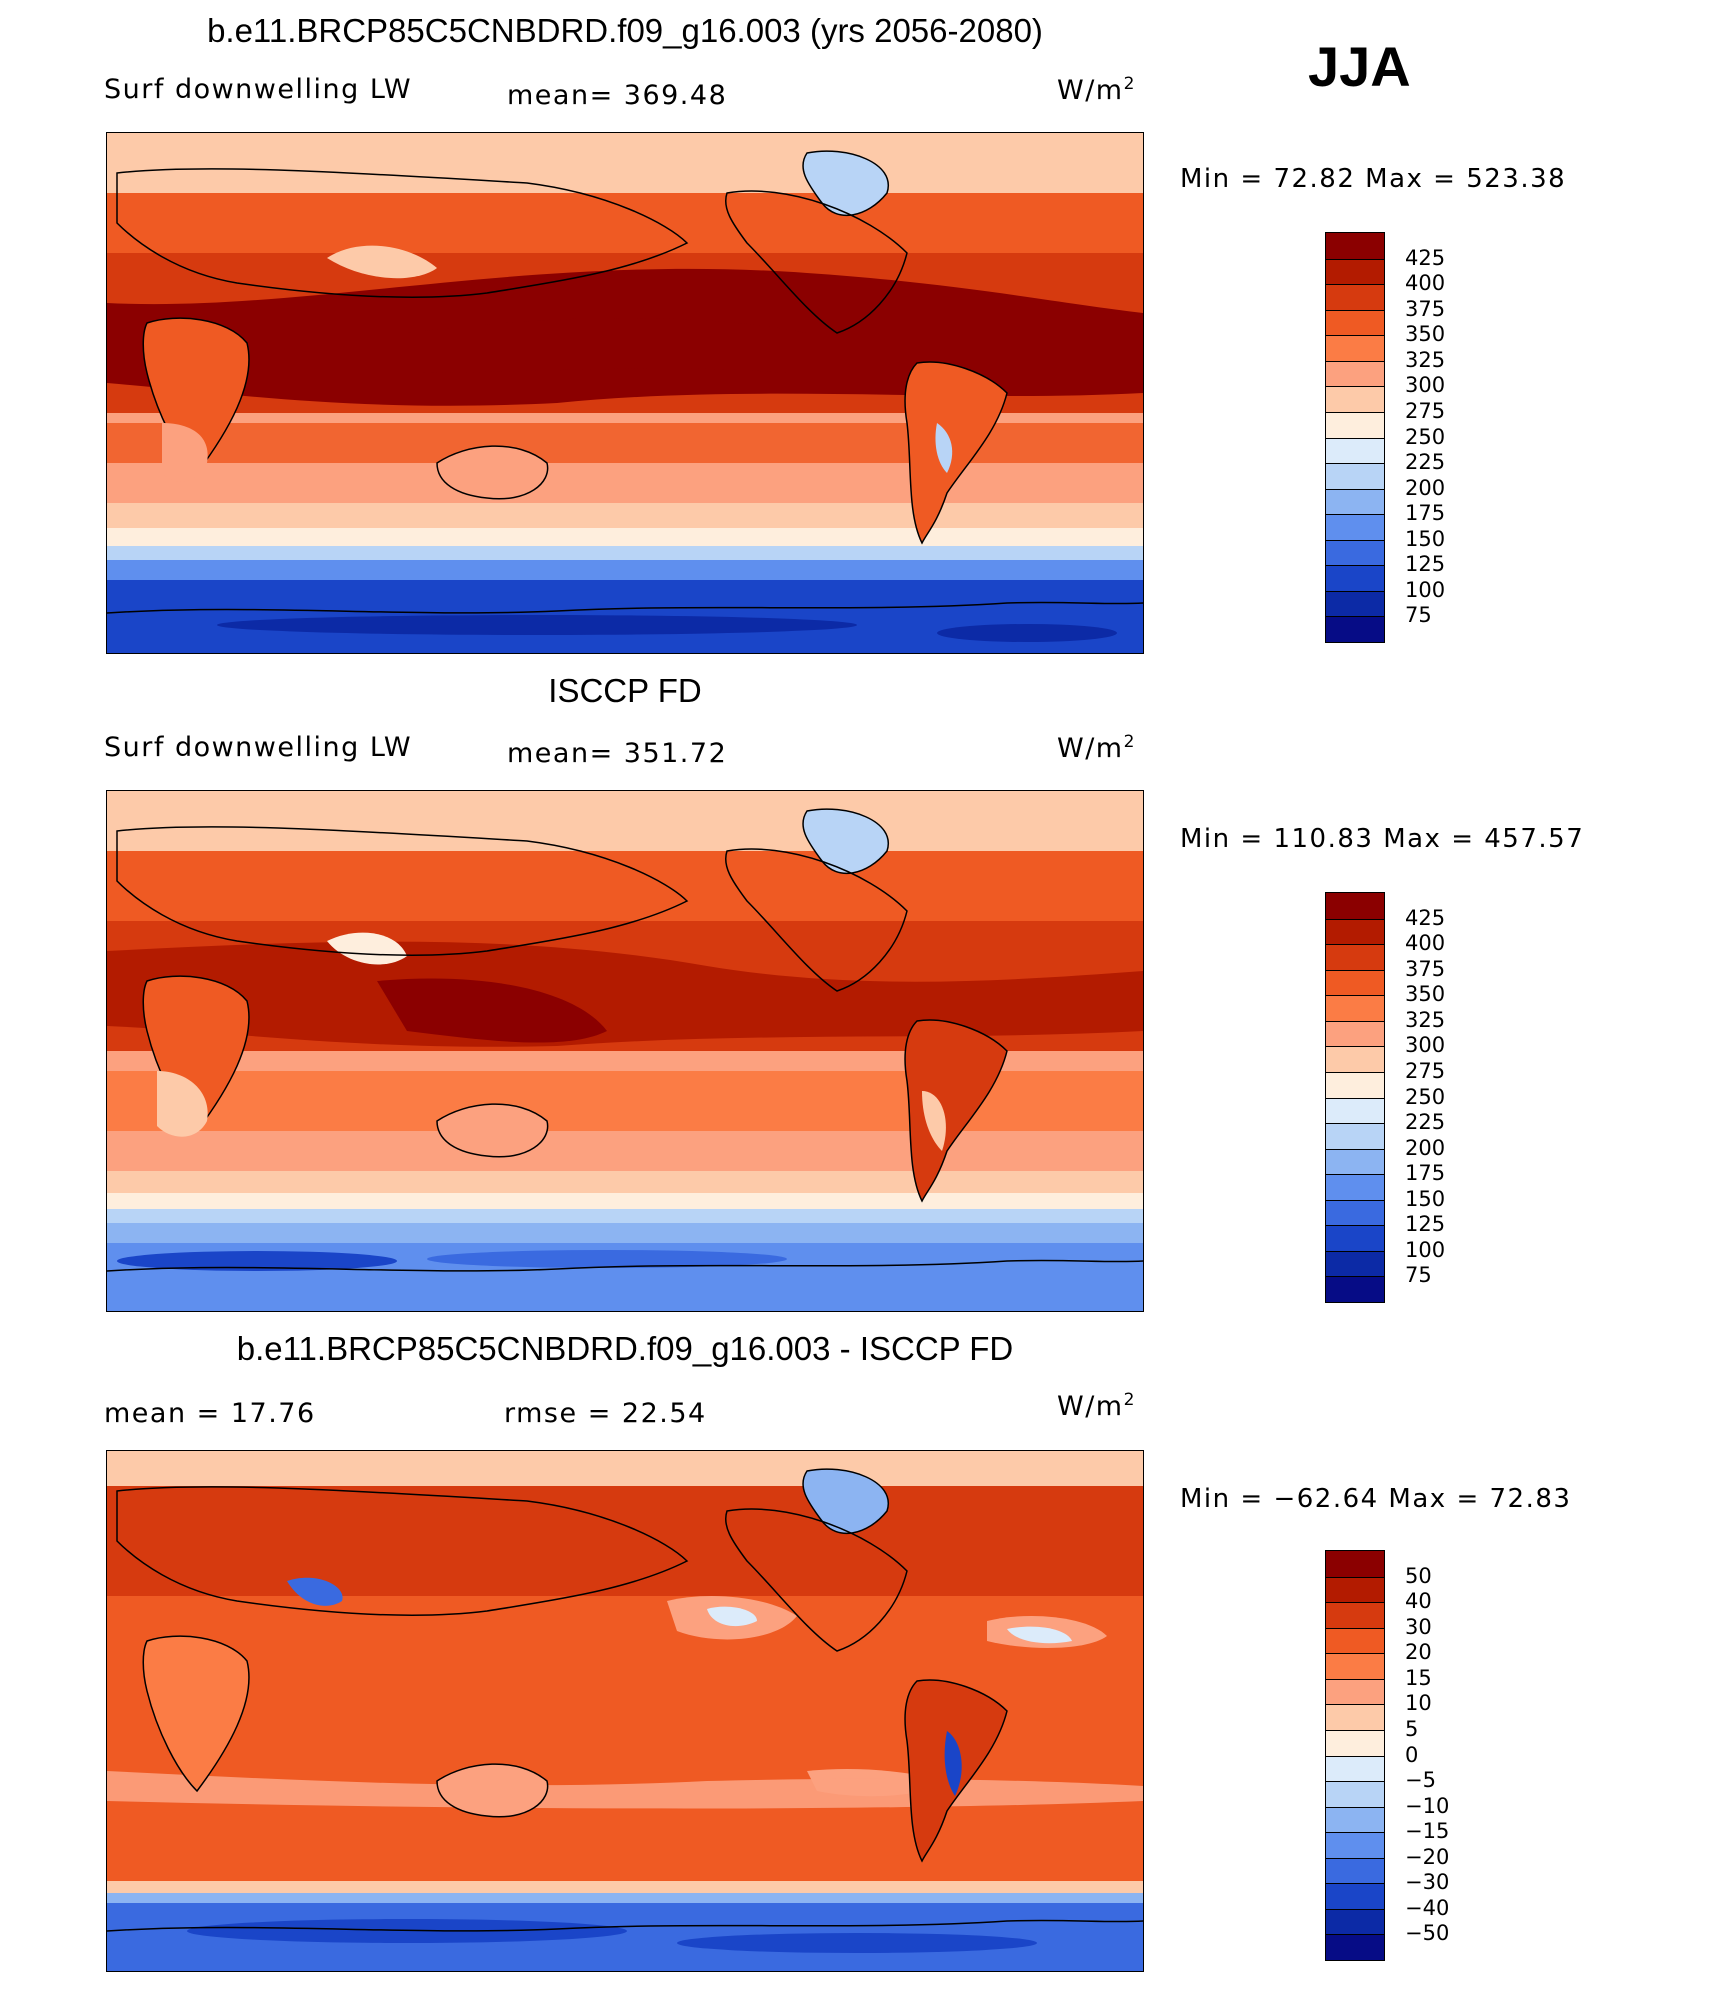  What do you see at coordinates (1427, 1805) in the screenshot?
I see `colorbar-tick-label: −10` at bounding box center [1427, 1805].